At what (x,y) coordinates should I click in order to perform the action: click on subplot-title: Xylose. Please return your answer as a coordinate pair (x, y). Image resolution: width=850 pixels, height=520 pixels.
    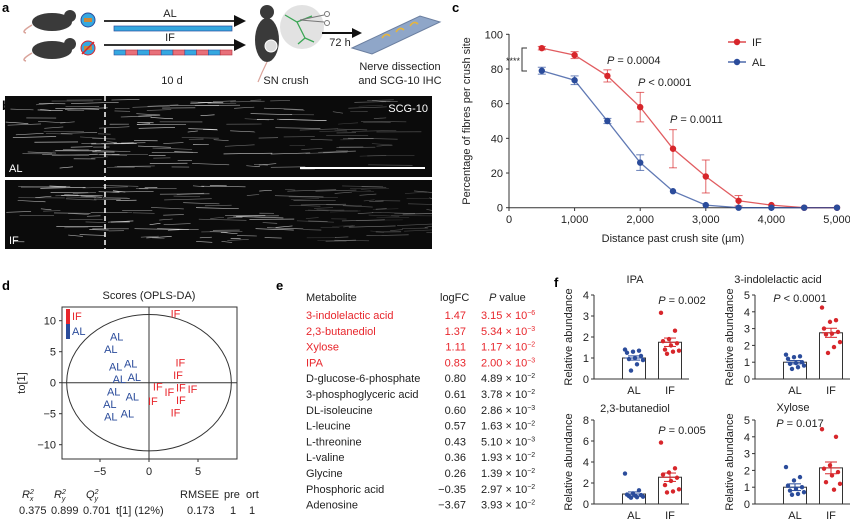
    Looking at the image, I should click on (792, 408).